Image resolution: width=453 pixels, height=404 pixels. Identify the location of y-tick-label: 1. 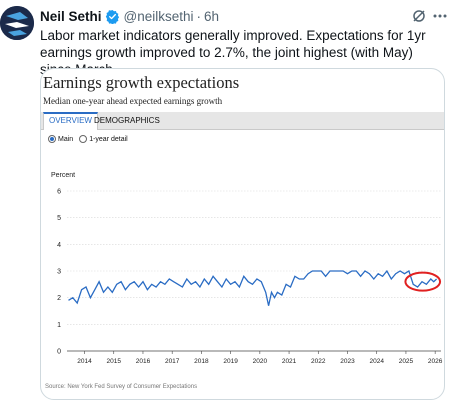
(59, 325).